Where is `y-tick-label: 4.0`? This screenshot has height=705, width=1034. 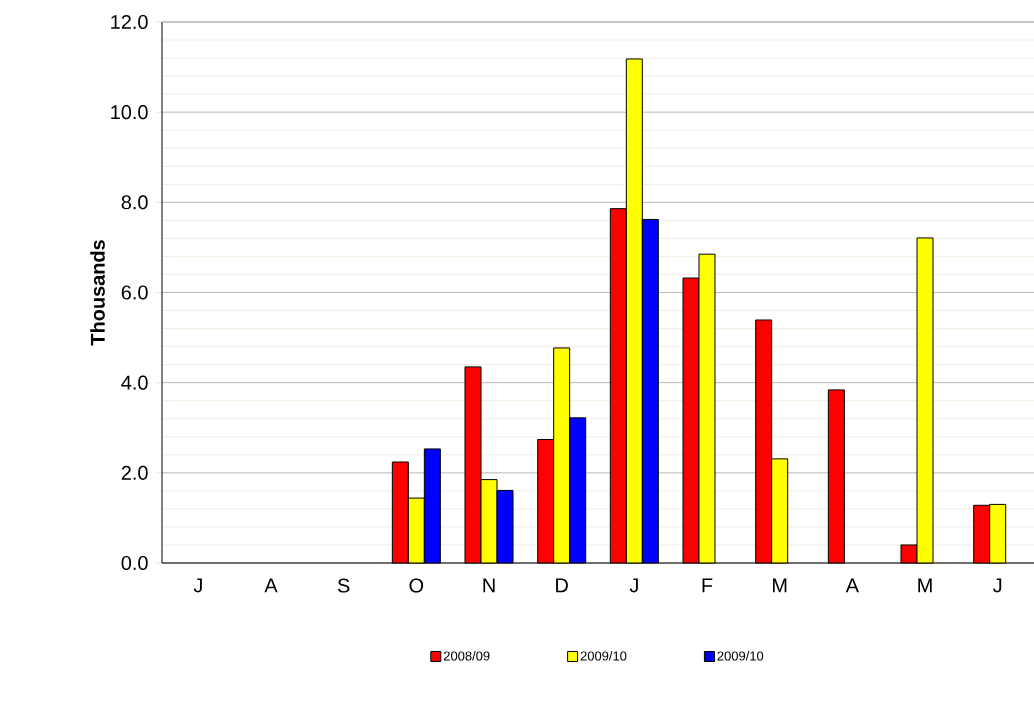 y-tick-label: 4.0 is located at coordinates (134, 382).